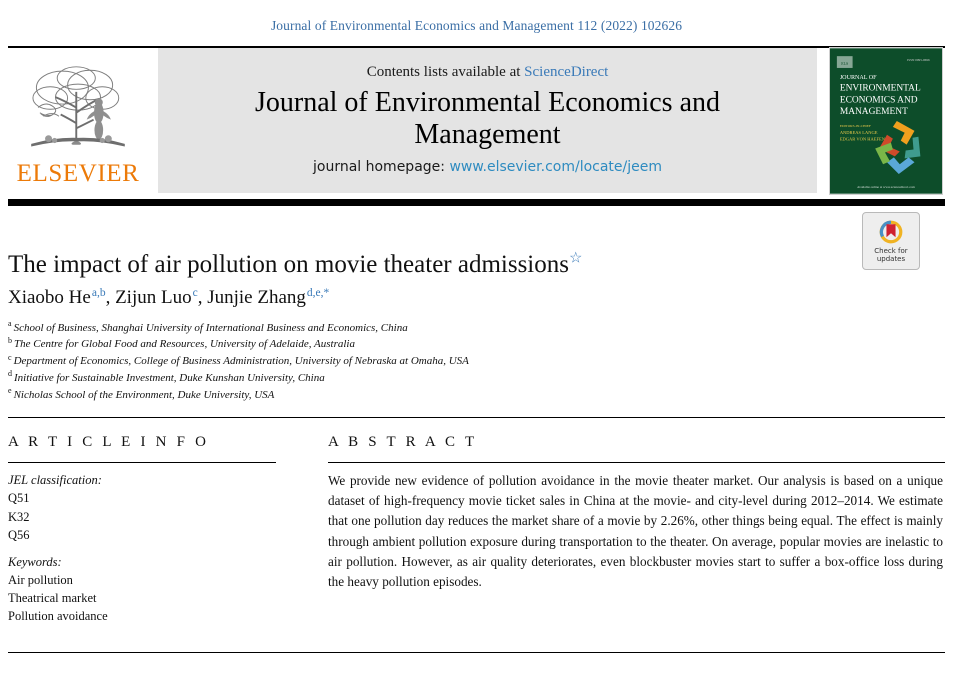  What do you see at coordinates (476, 652) in the screenshot?
I see `page-bottom-rule` at bounding box center [476, 652].